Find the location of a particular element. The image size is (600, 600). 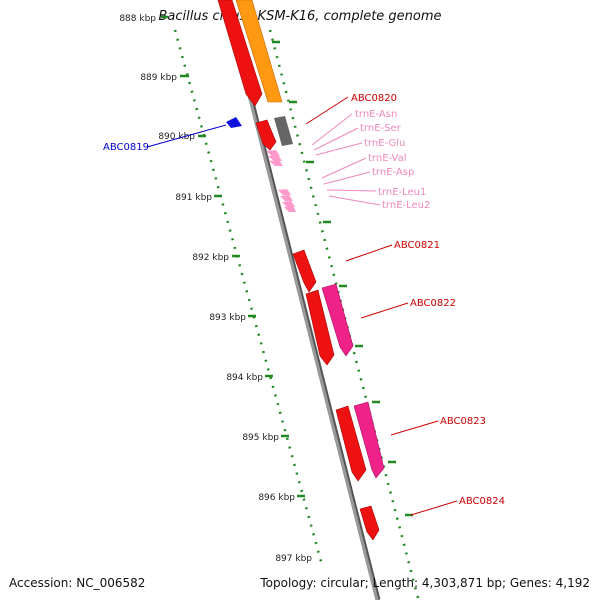

gene-feature-top-orange is located at coordinates (259, 51).